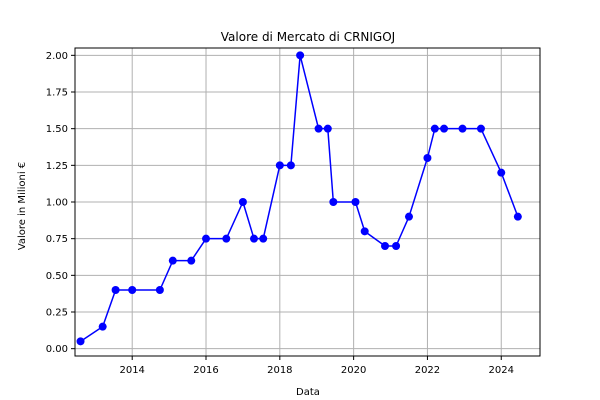  I want to click on y-tick-label: 0.00, so click(57, 349).